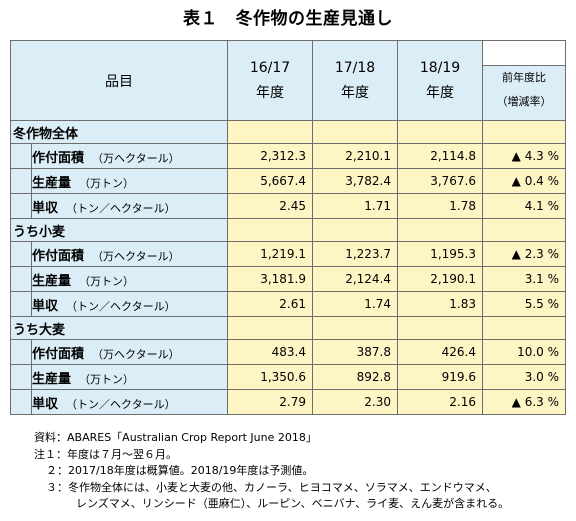  What do you see at coordinates (440, 402) in the screenshot?
I see `value-cell: 2.16` at bounding box center [440, 402].